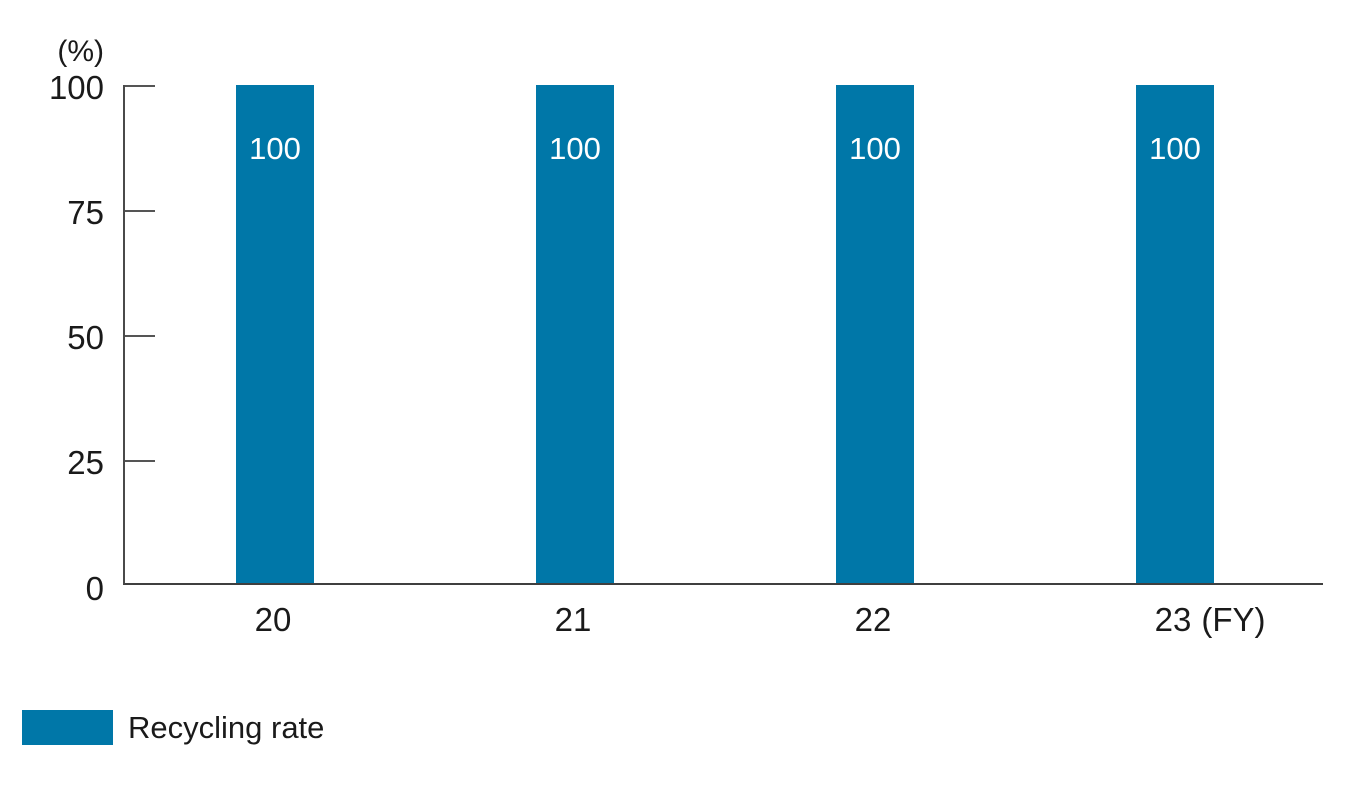  I want to click on y-axis-unit-label: (%), so click(80, 51).